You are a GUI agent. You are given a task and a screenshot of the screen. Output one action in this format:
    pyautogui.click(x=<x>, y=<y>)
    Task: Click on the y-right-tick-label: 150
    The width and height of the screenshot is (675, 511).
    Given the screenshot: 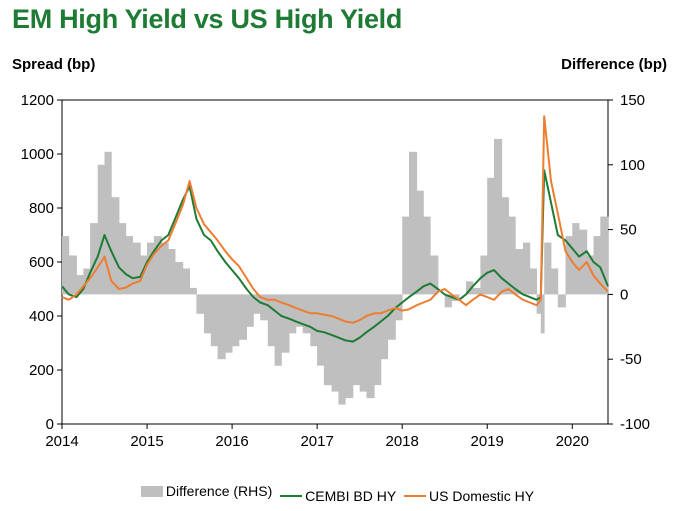 What is the action you would take?
    pyautogui.click(x=632, y=100)
    